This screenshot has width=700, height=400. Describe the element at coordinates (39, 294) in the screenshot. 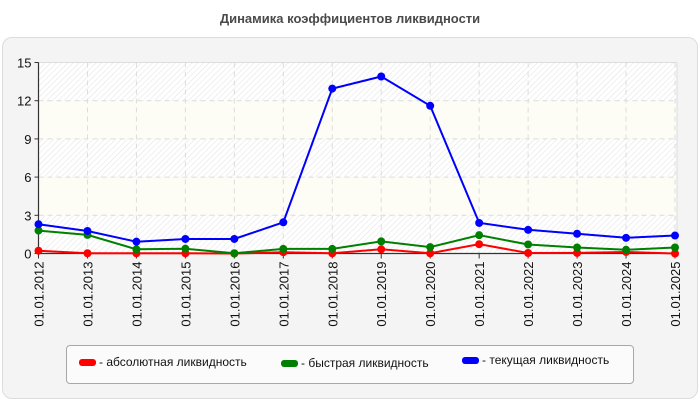

I see `x-tick-label: 01.01.2012` at that location.